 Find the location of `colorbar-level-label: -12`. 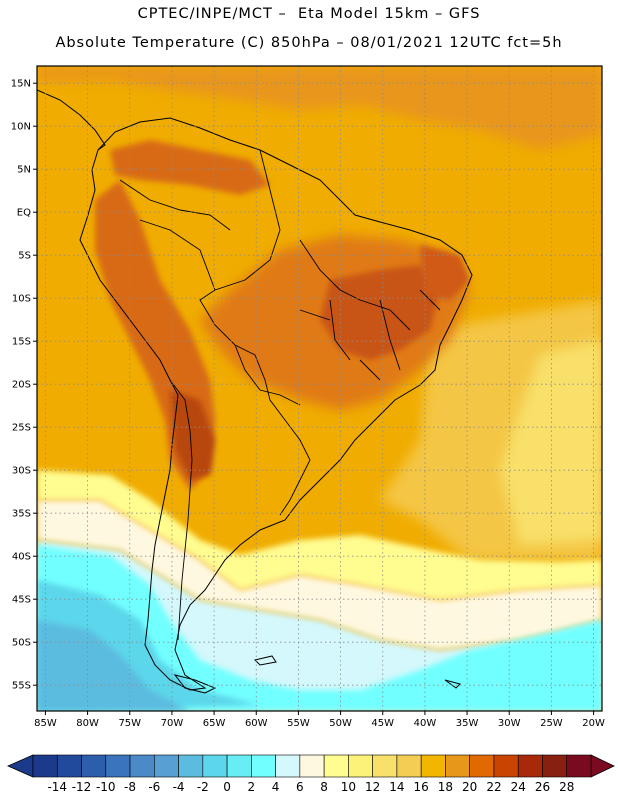

colorbar-level-label: -12 is located at coordinates (82, 787).